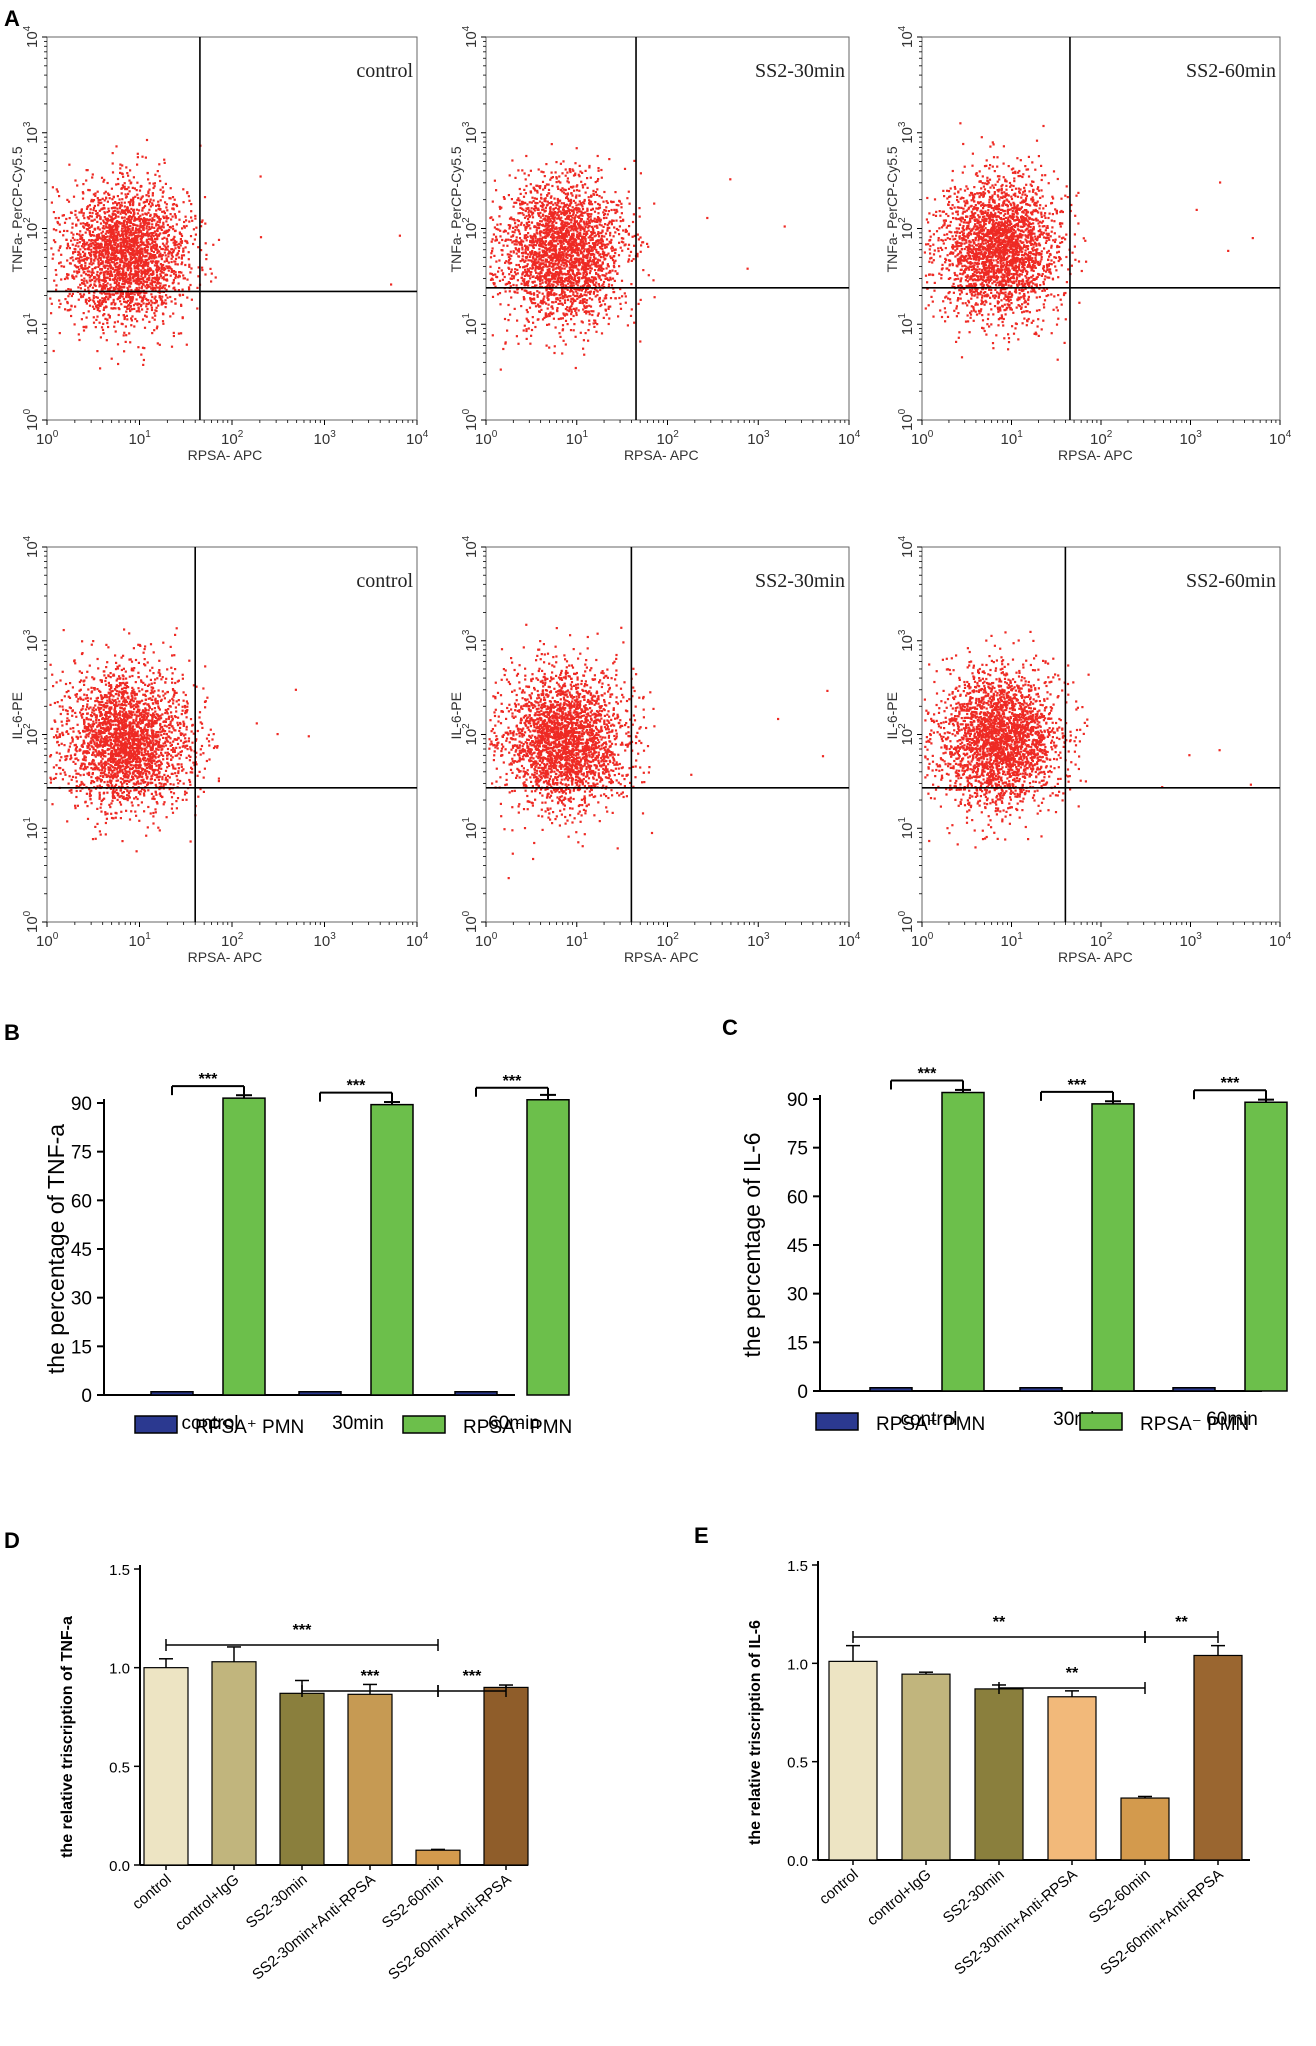 This screenshot has width=1316, height=2046. Describe the element at coordinates (27, 411) in the screenshot. I see `tick-exponent: 0` at that location.